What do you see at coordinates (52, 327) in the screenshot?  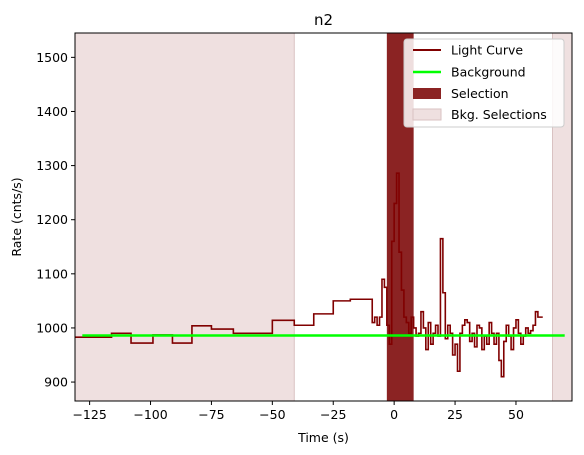 I see `y-tick-label: 1000` at bounding box center [52, 327].